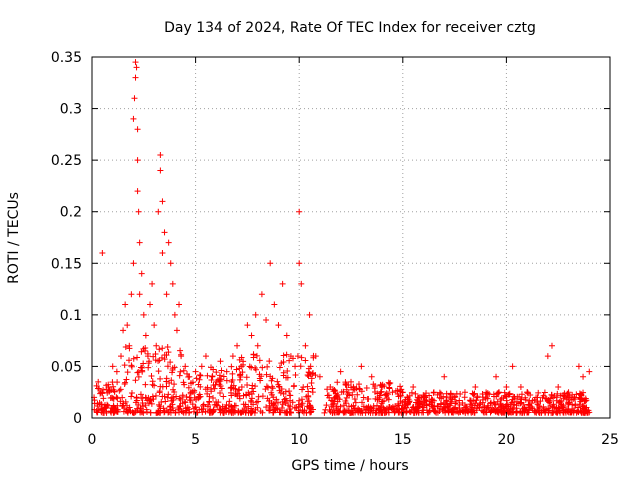 The height and width of the screenshot is (480, 640). What do you see at coordinates (610, 440) in the screenshot?
I see `x-tick-label: 25` at bounding box center [610, 440].